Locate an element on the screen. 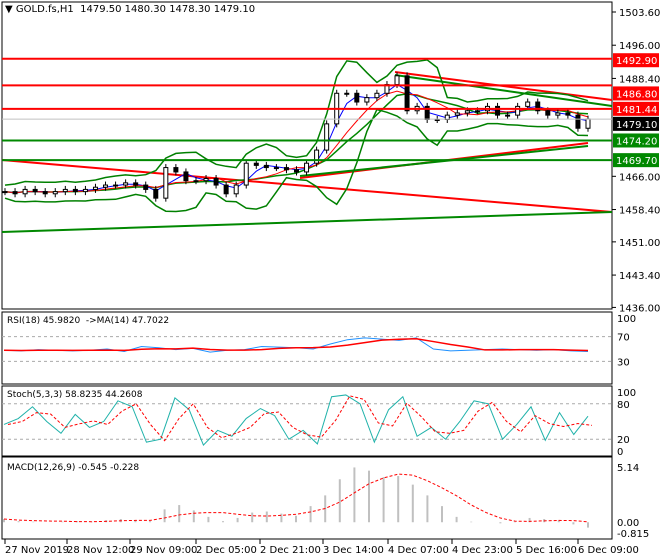 The image size is (660, 560). y-tick-label: 1443.40 is located at coordinates (639, 276).